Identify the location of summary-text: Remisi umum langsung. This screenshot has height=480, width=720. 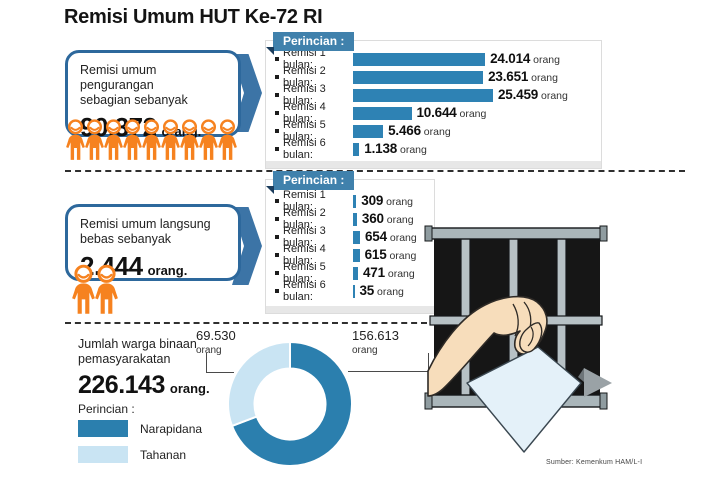
(145, 224).